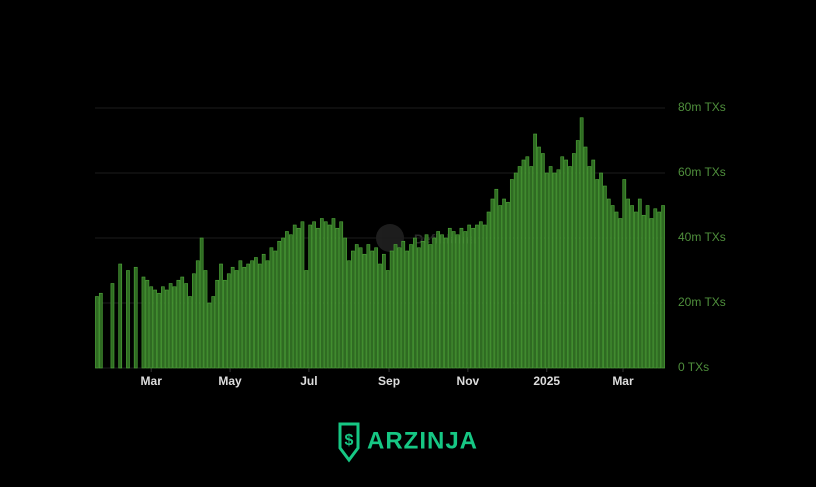  What do you see at coordinates (468, 381) in the screenshot?
I see `x-tick-label: Nov` at bounding box center [468, 381].